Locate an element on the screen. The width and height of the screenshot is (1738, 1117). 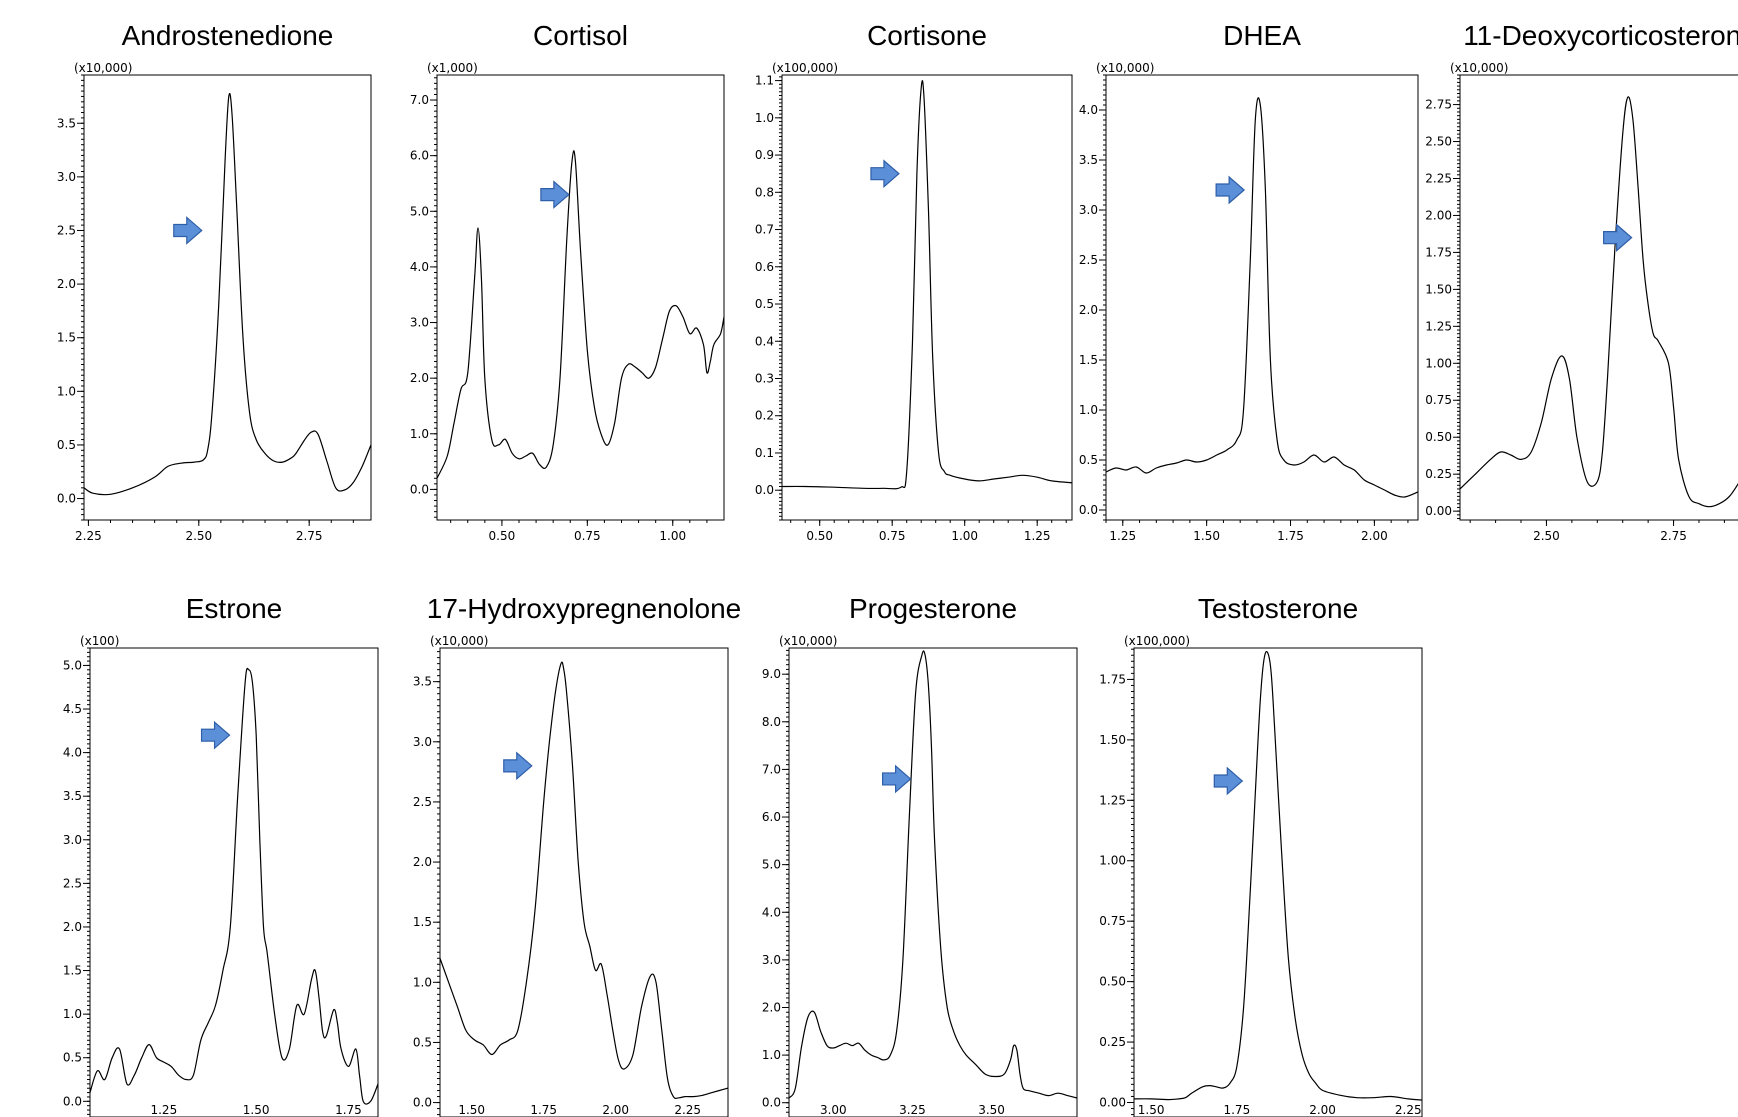
y-tick-label: 4.0 is located at coordinates (419, 267).